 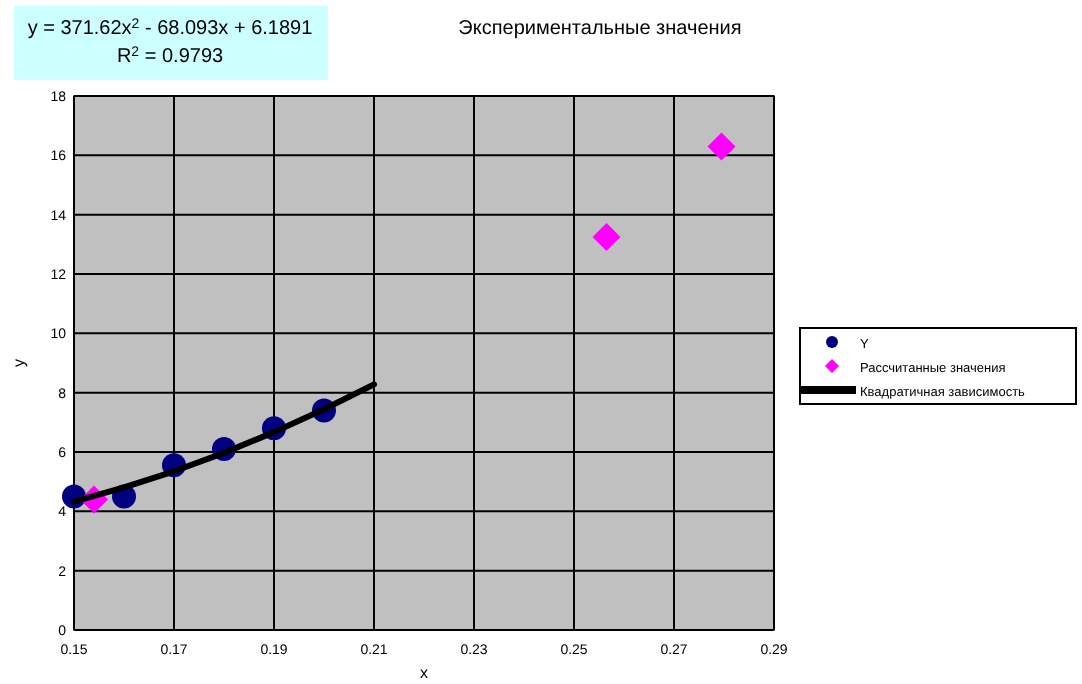 What do you see at coordinates (424, 673) in the screenshot?
I see `x-axis-title: x` at bounding box center [424, 673].